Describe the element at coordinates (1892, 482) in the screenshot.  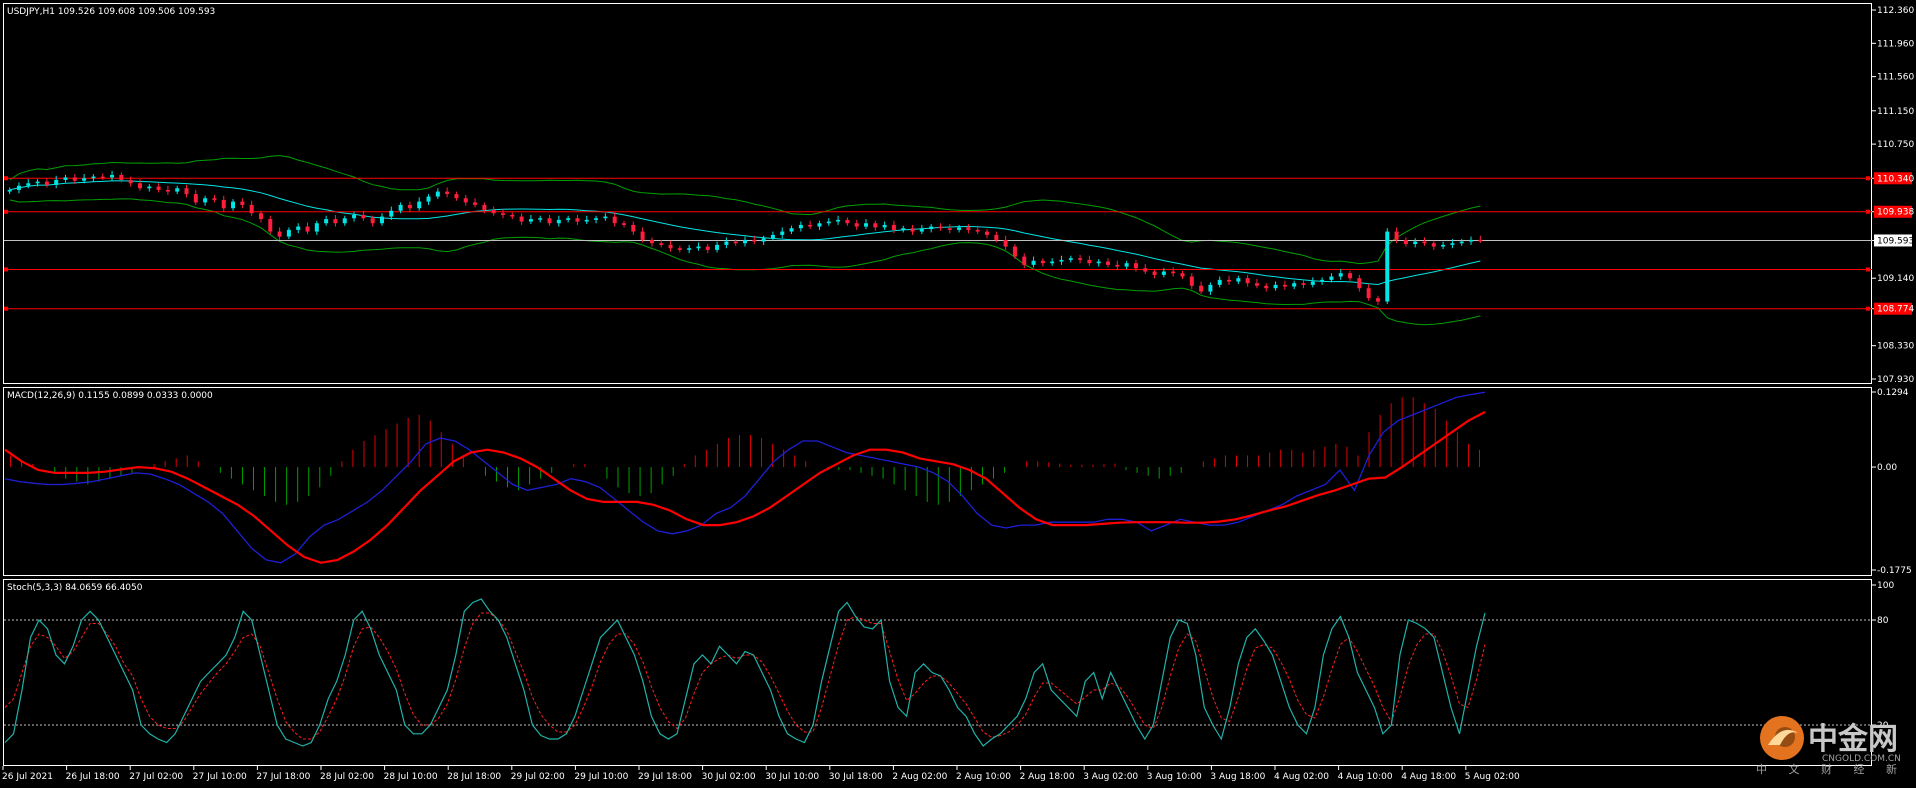
I see `macd-axis: 0.1294 0.00 -0.1775` at that location.